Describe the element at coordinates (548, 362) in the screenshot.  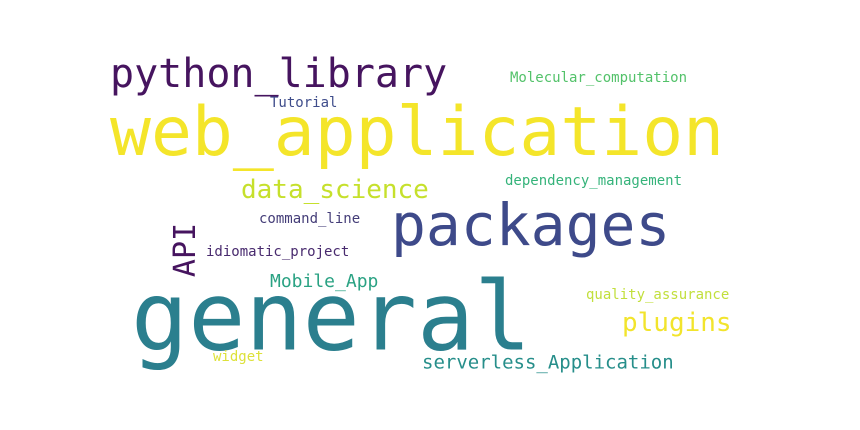
I see `word-serverless-application: serverless_Application` at that location.